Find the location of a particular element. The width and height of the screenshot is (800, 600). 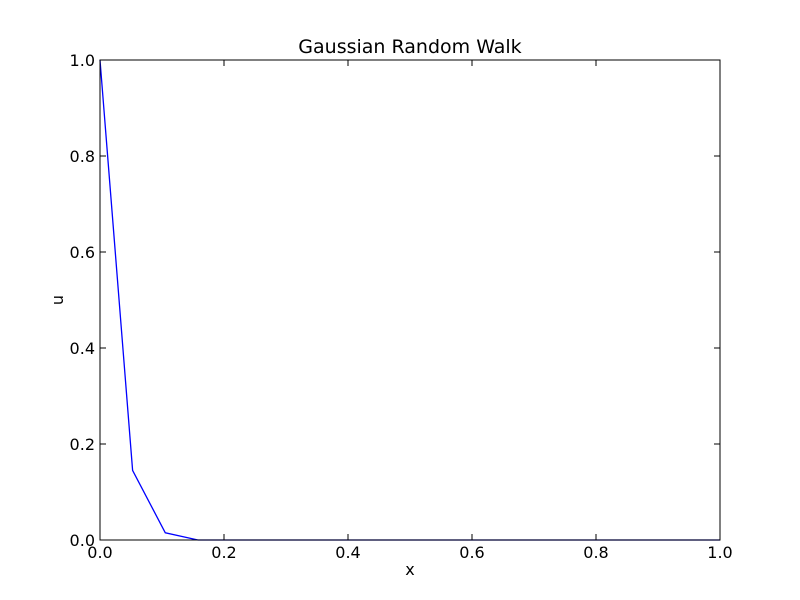

x-tick-label: 0.0 is located at coordinates (99, 552).